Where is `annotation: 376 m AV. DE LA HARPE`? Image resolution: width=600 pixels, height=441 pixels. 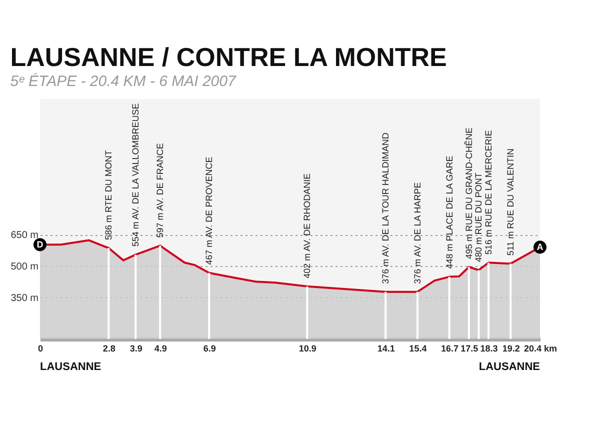
annotation: 376 m AV. DE LA HARPE is located at coordinates (417, 233).